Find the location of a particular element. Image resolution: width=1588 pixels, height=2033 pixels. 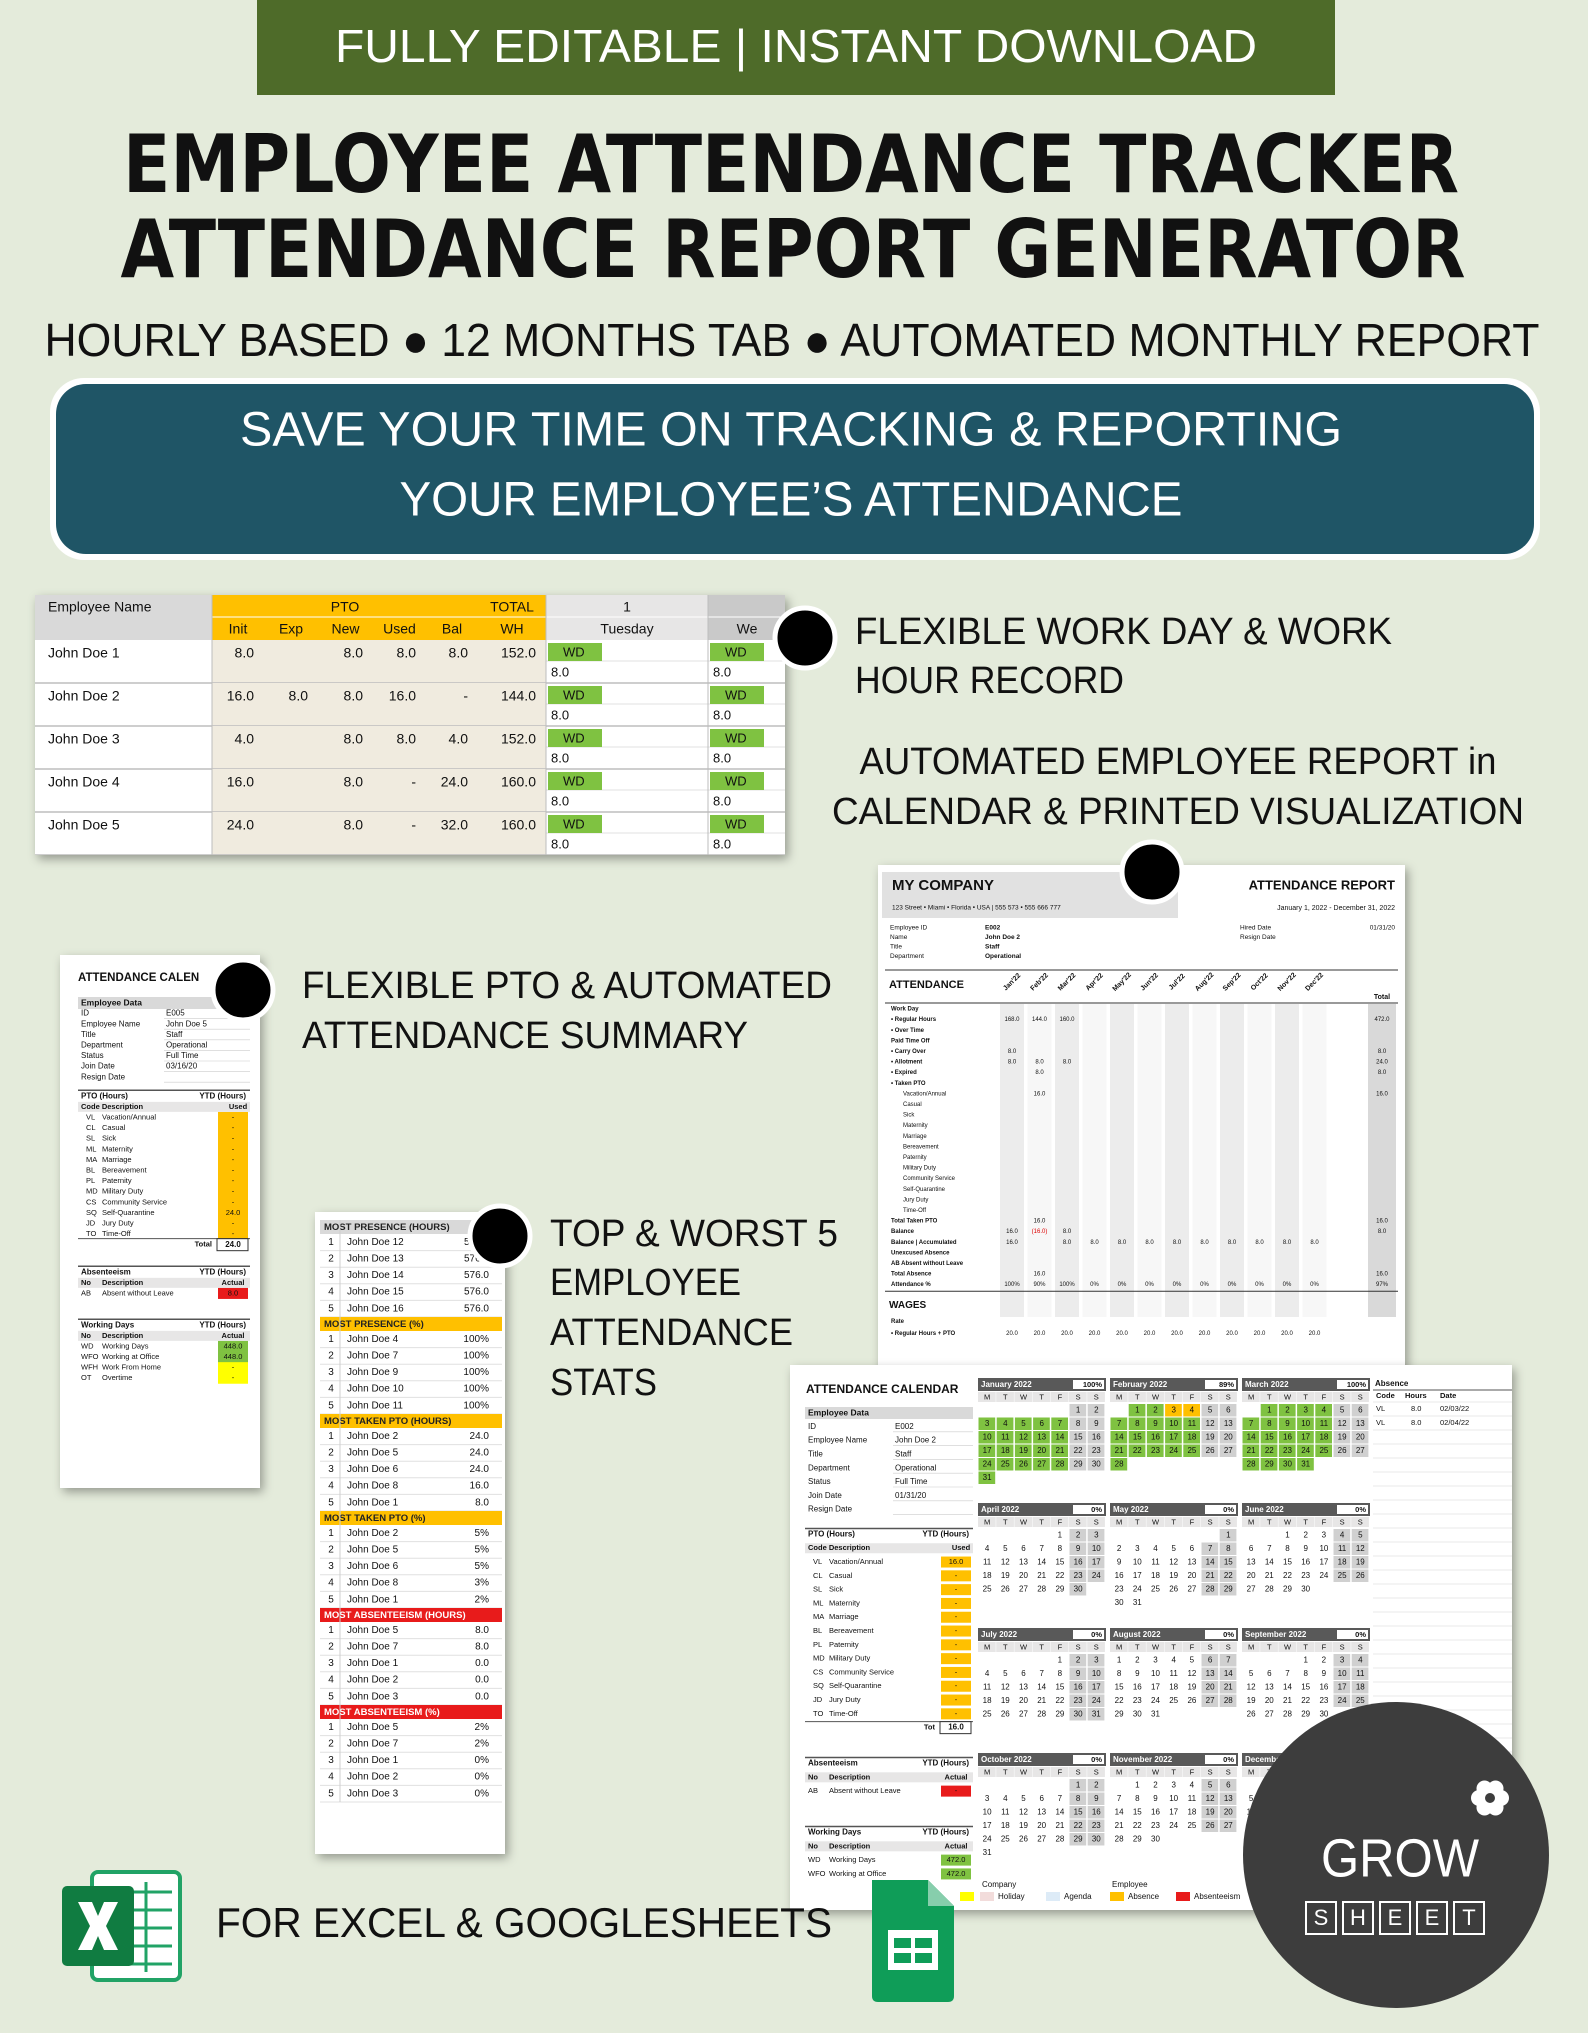

label: Code Description is located at coordinates (839, 1547).